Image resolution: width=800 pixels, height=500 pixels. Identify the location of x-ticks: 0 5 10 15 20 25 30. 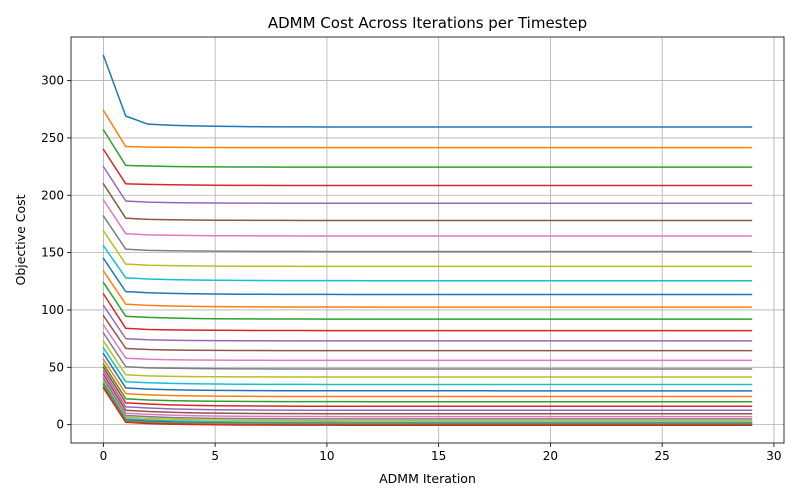
(441, 453).